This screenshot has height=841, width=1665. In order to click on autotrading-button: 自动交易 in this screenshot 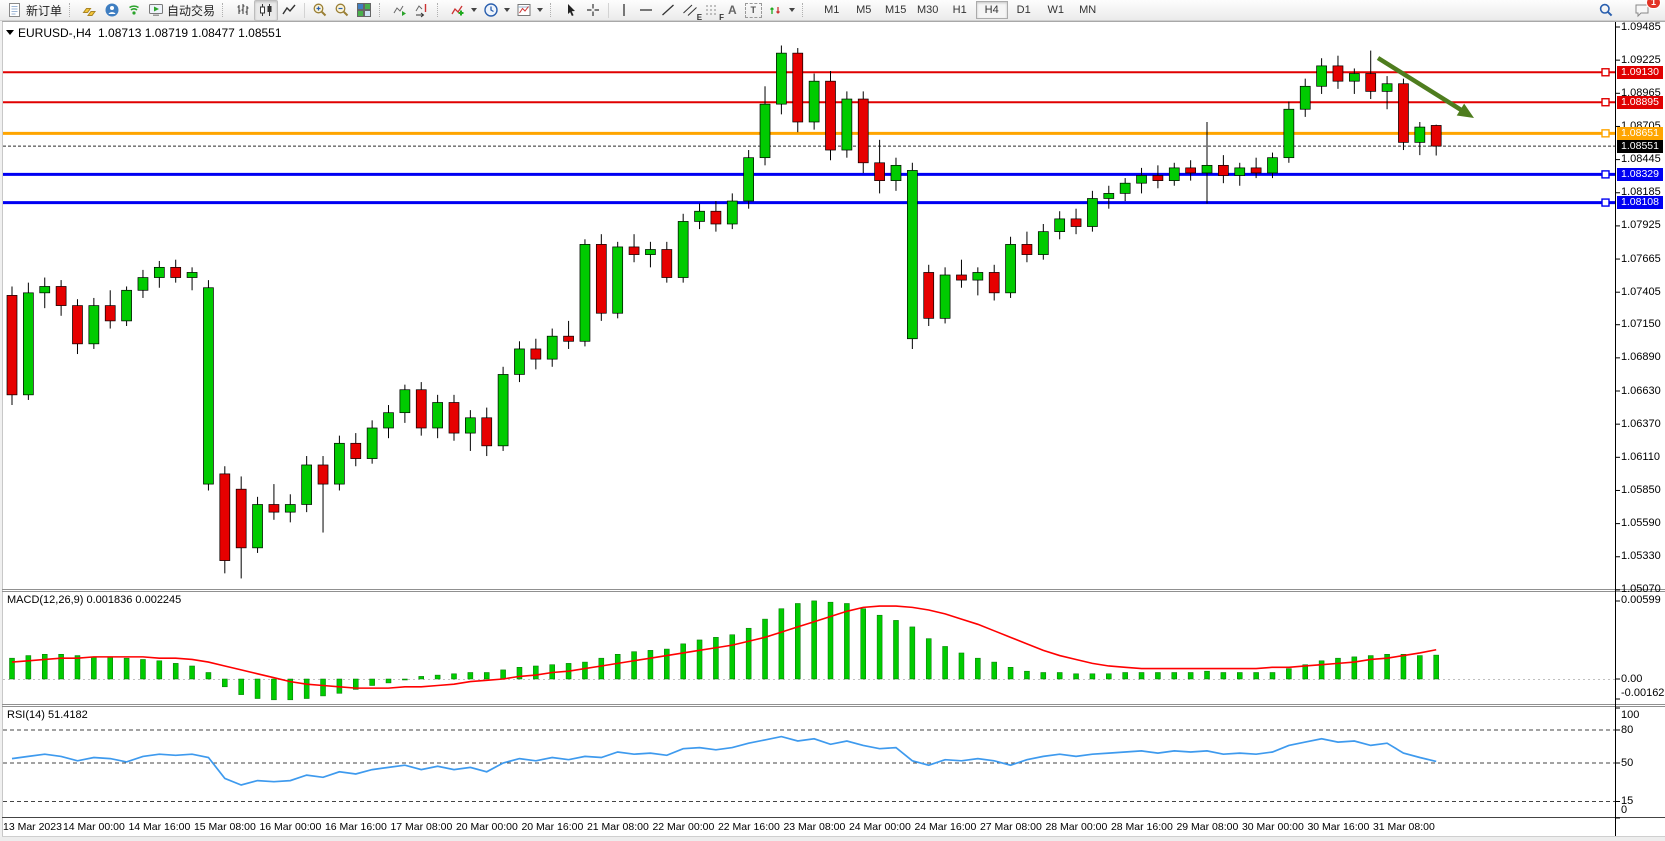, I will do `click(181, 10)`.